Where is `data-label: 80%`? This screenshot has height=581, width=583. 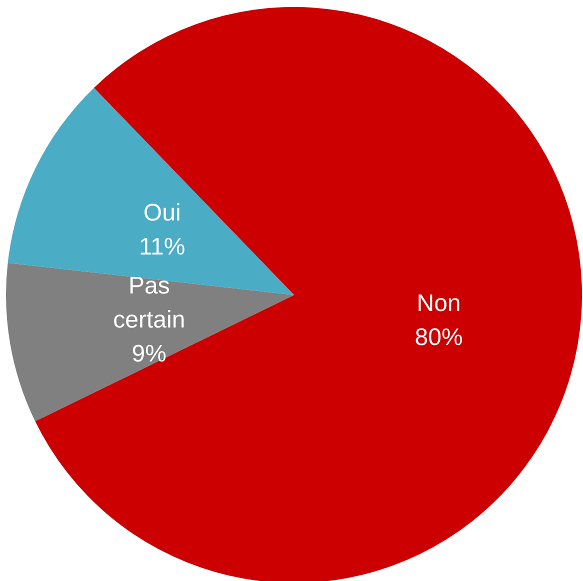
data-label: 80% is located at coordinates (438, 338).